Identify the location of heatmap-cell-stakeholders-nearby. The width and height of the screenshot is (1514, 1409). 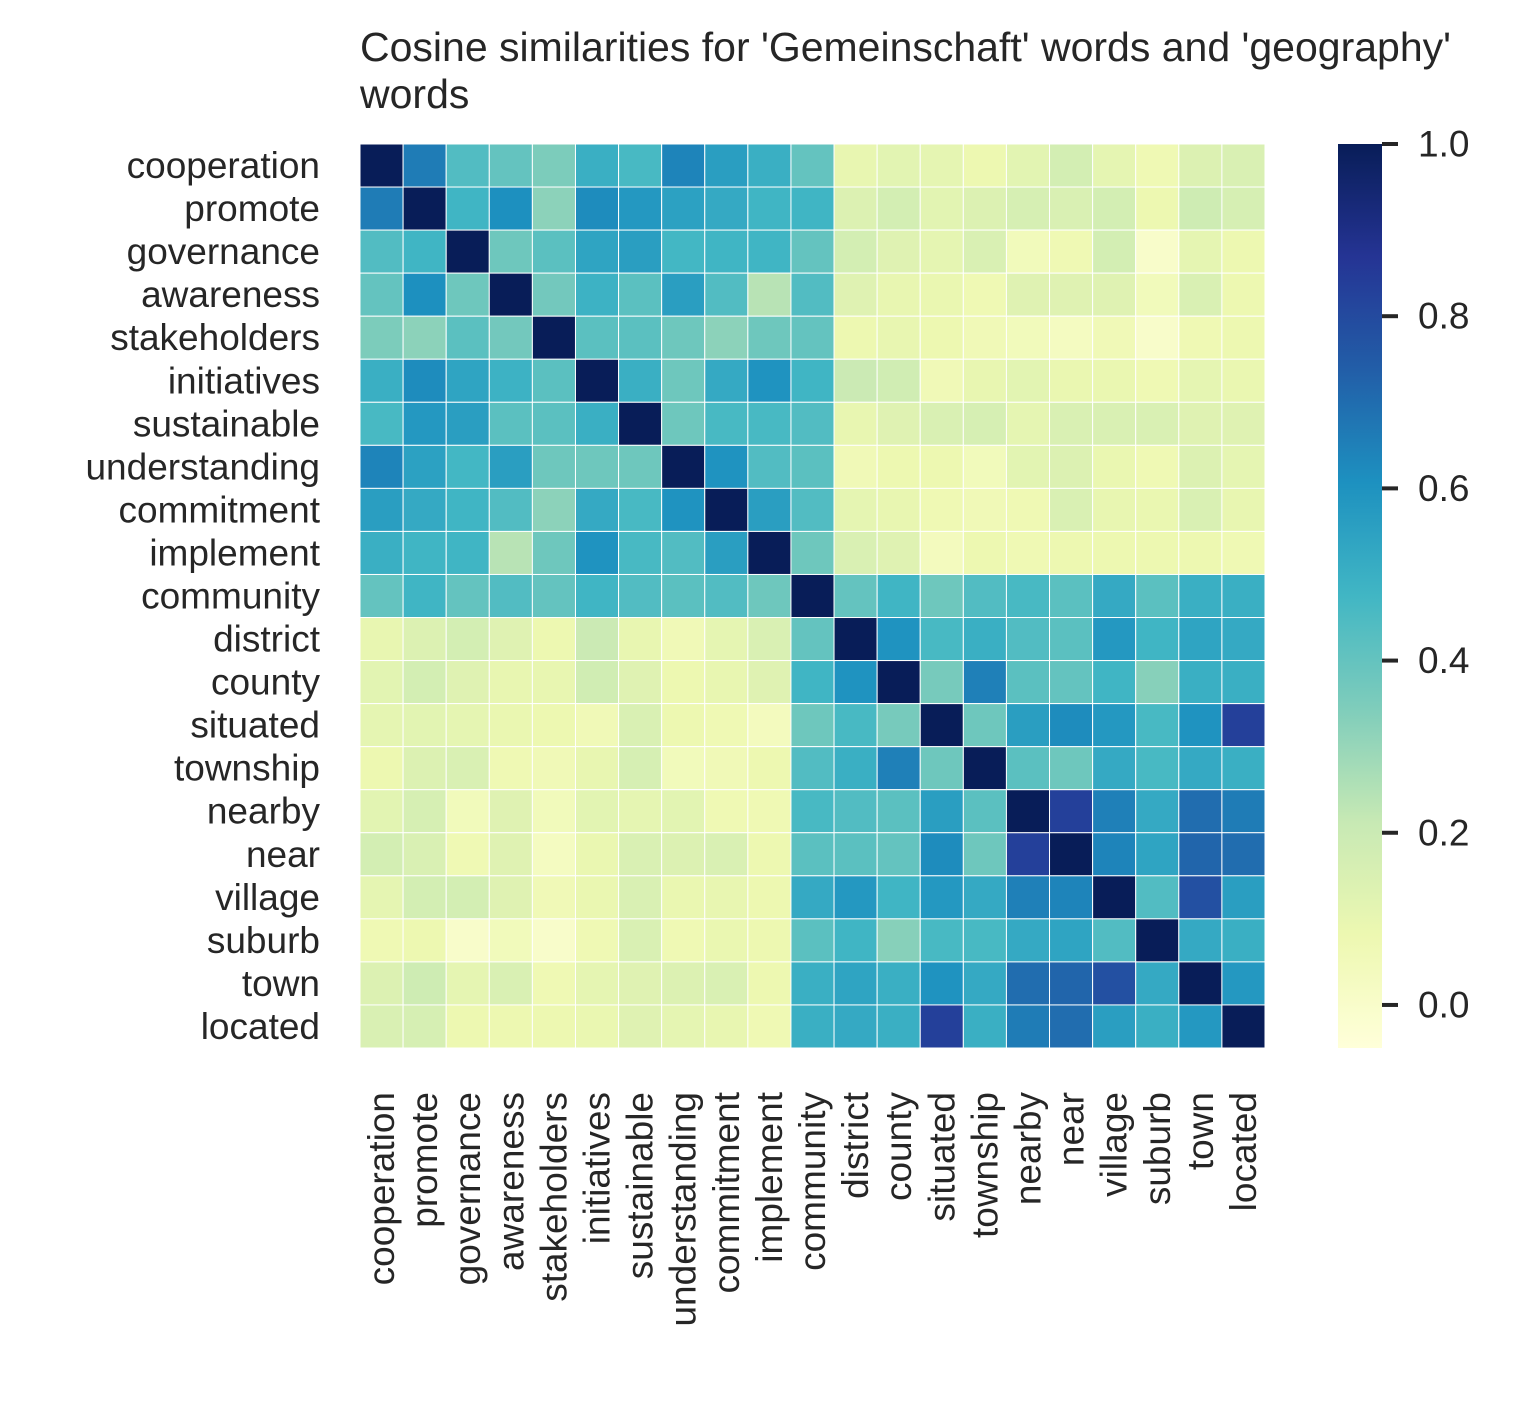
(1028, 337).